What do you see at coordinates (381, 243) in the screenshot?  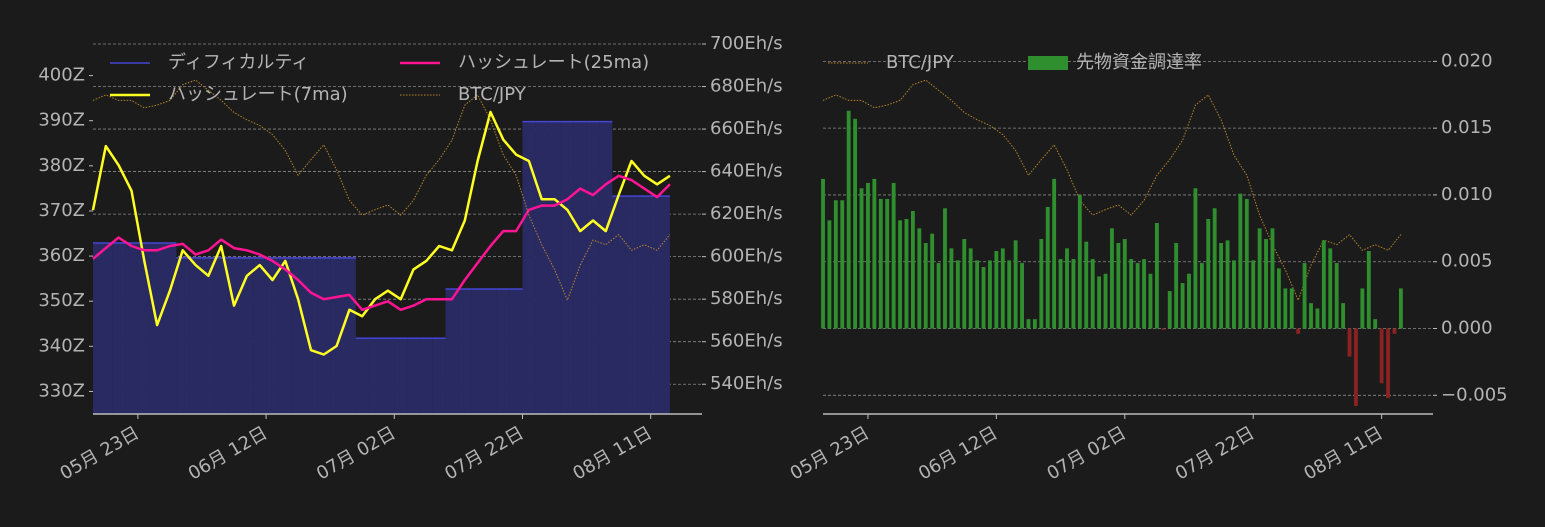 I see `line` at bounding box center [381, 243].